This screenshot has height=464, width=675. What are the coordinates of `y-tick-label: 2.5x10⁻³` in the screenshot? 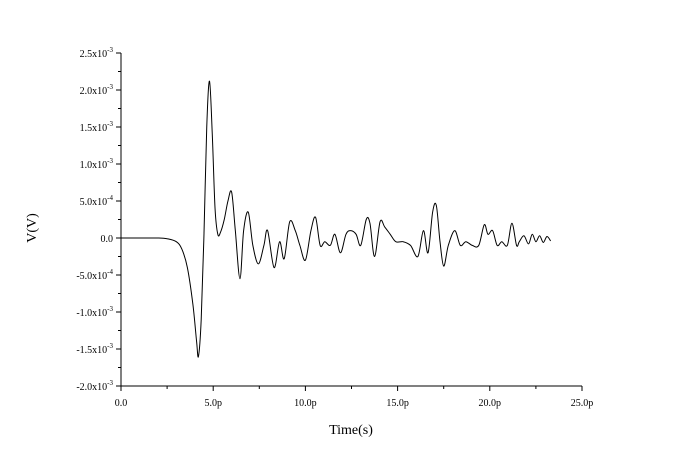 It's located at (97, 53).